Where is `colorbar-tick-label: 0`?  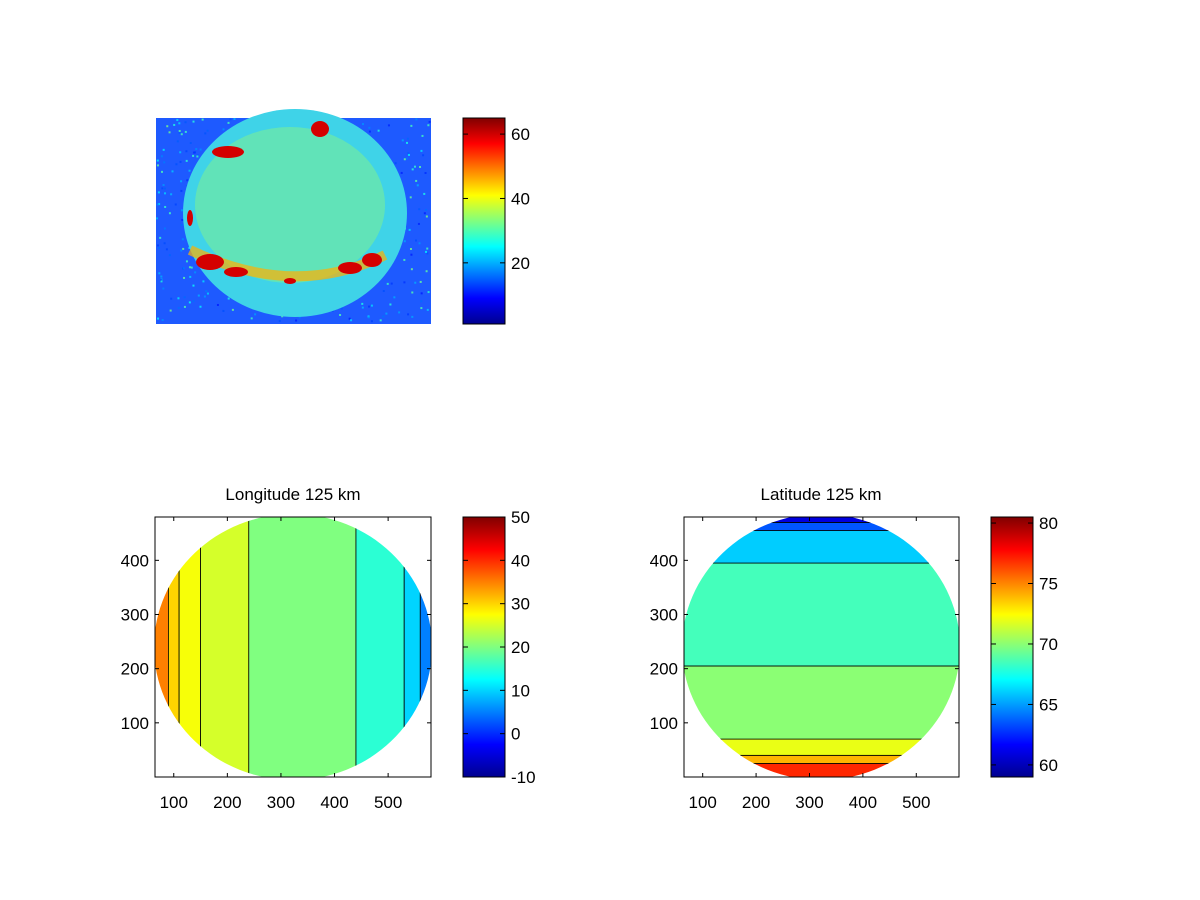 colorbar-tick-label: 0 is located at coordinates (515, 734).